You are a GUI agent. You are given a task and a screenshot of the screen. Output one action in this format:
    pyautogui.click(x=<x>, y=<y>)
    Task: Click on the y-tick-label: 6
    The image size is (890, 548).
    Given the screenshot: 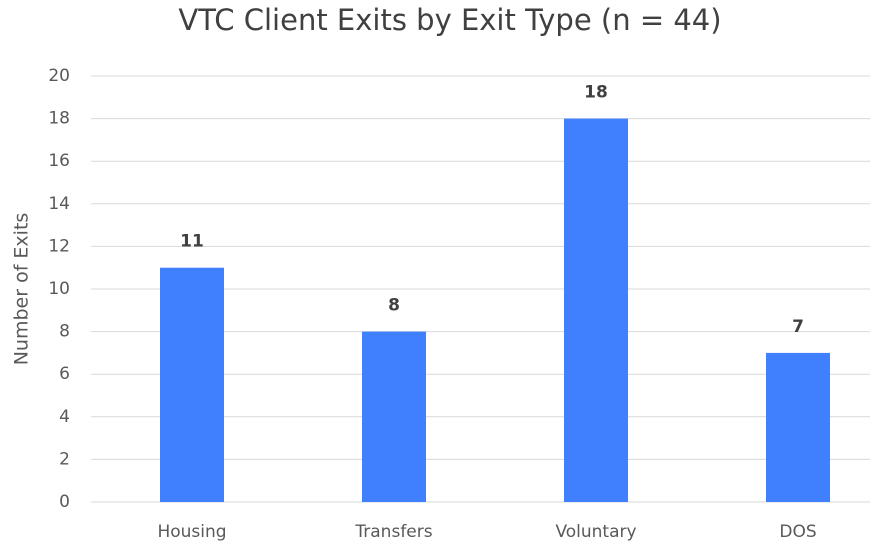 What is the action you would take?
    pyautogui.click(x=64, y=374)
    